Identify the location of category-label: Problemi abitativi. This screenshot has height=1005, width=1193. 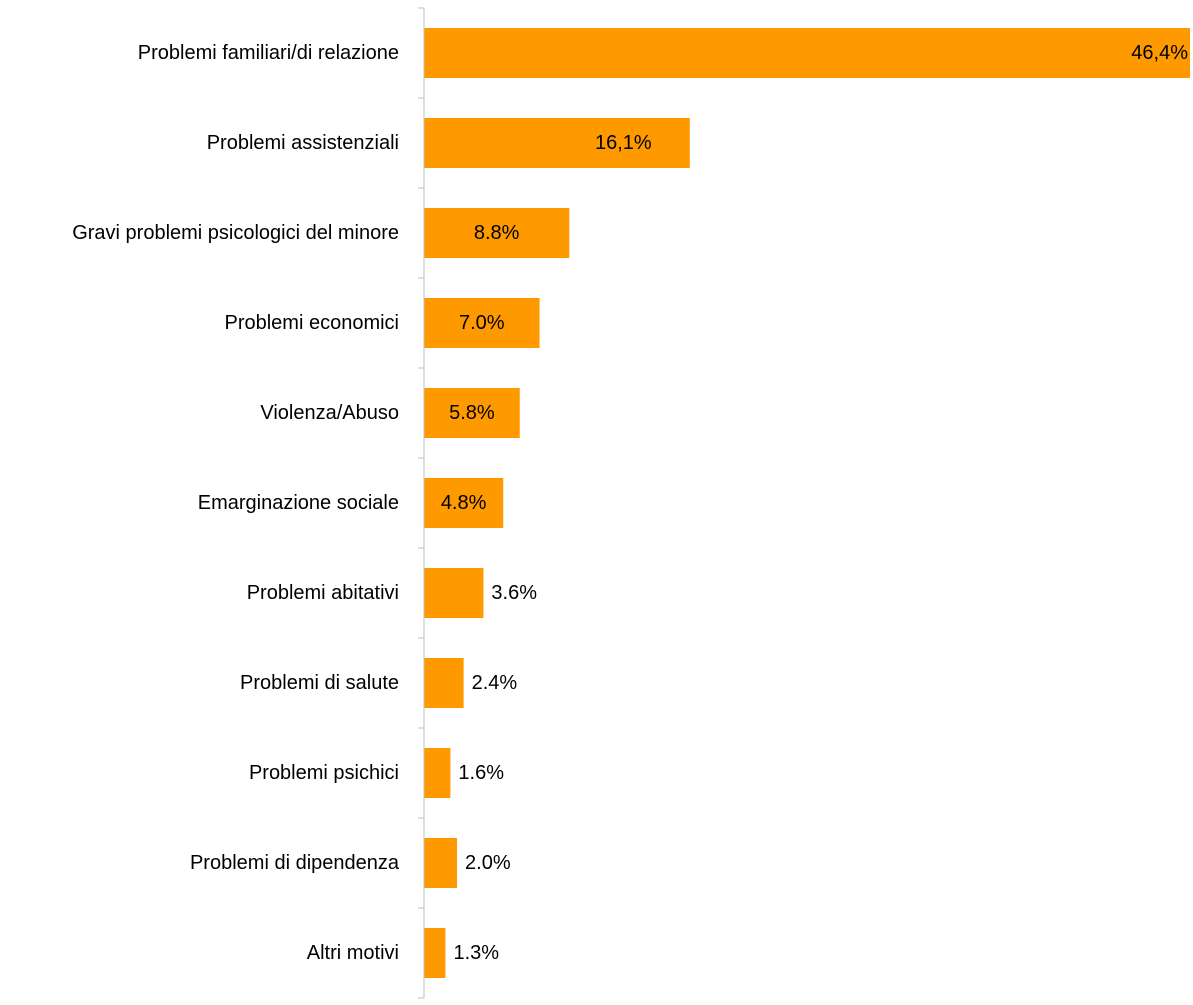
(323, 593).